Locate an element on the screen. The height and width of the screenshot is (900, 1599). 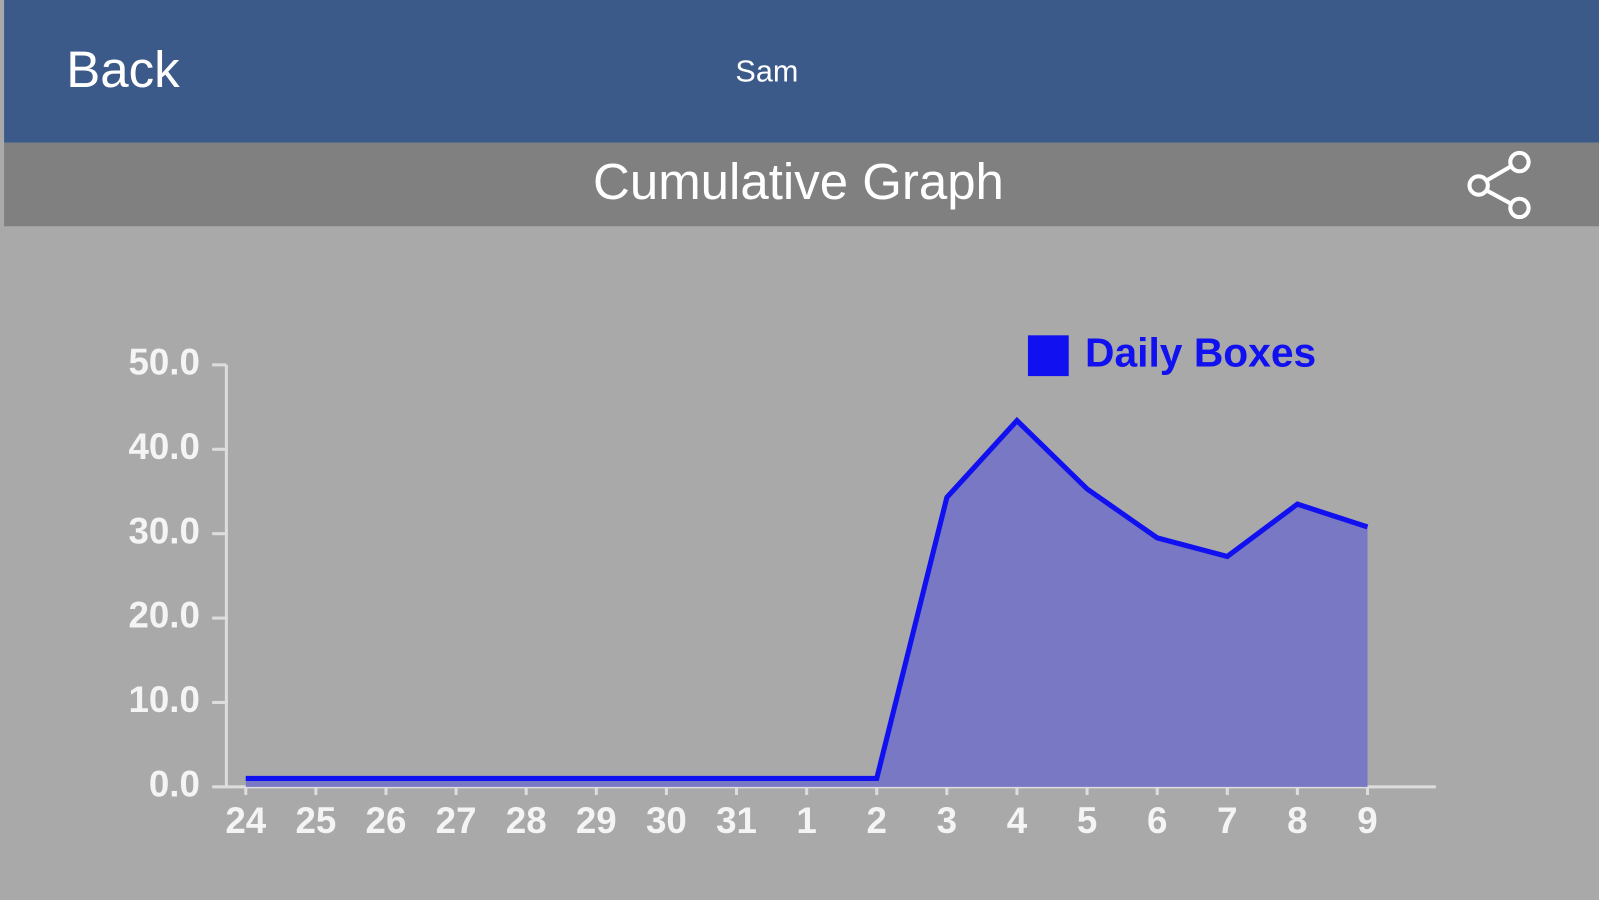
x-tick-label: 1 is located at coordinates (806, 820).